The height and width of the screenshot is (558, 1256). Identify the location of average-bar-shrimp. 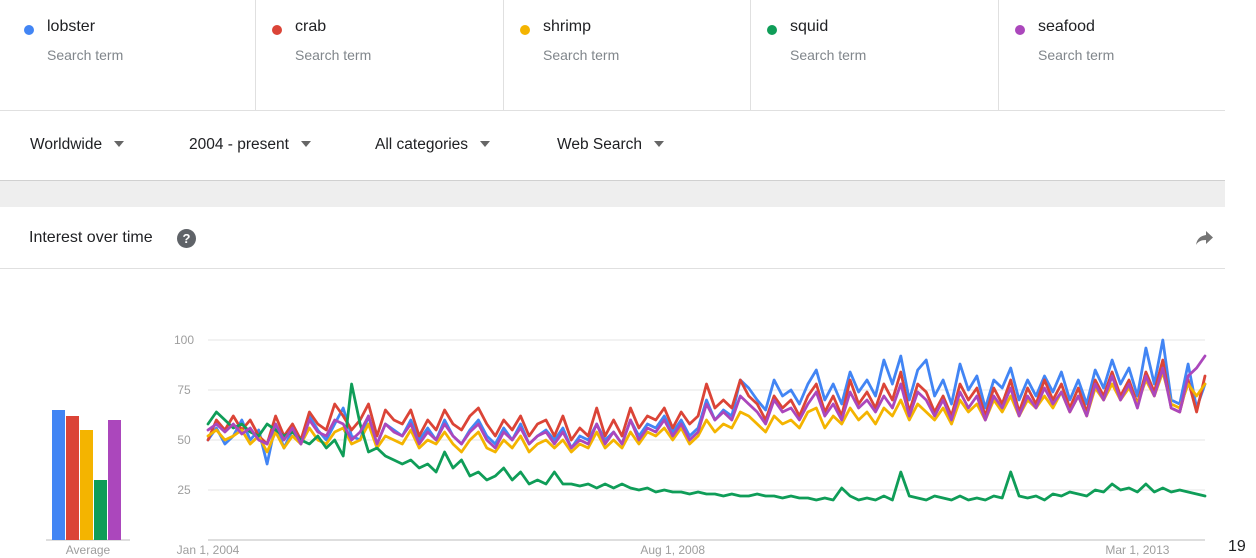
(86, 485).